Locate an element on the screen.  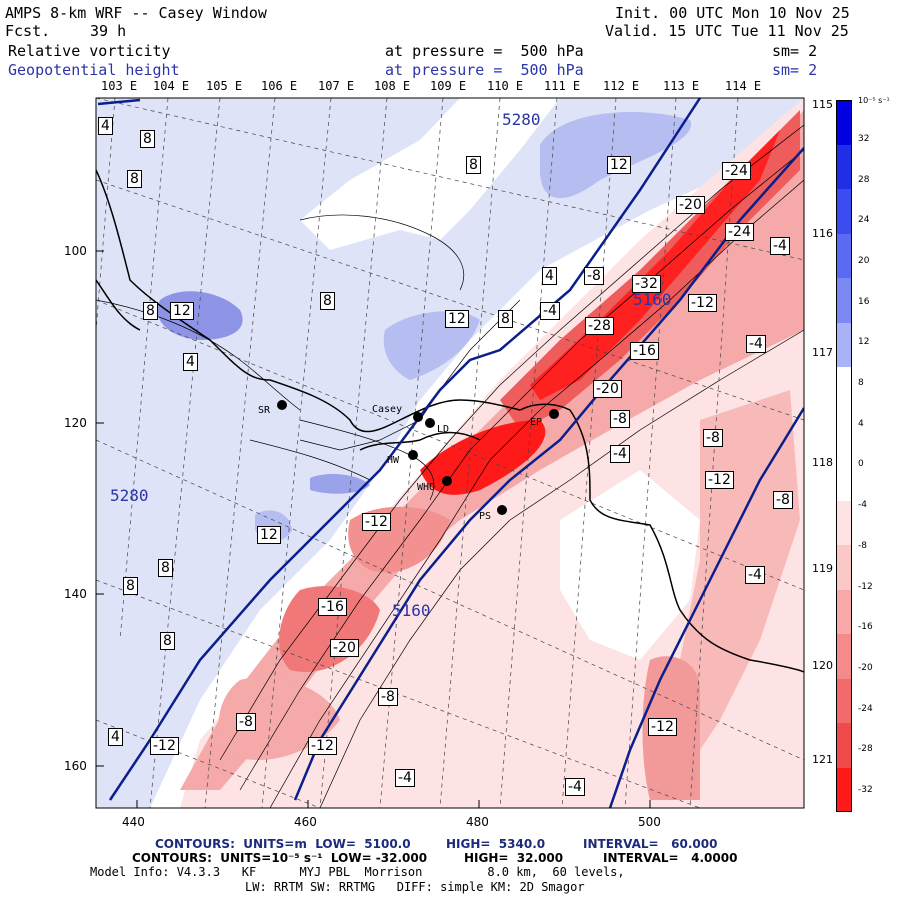
height-contour-info: CONTOURS: UNITS=m LOW= 5100.0 is located at coordinates (283, 844).